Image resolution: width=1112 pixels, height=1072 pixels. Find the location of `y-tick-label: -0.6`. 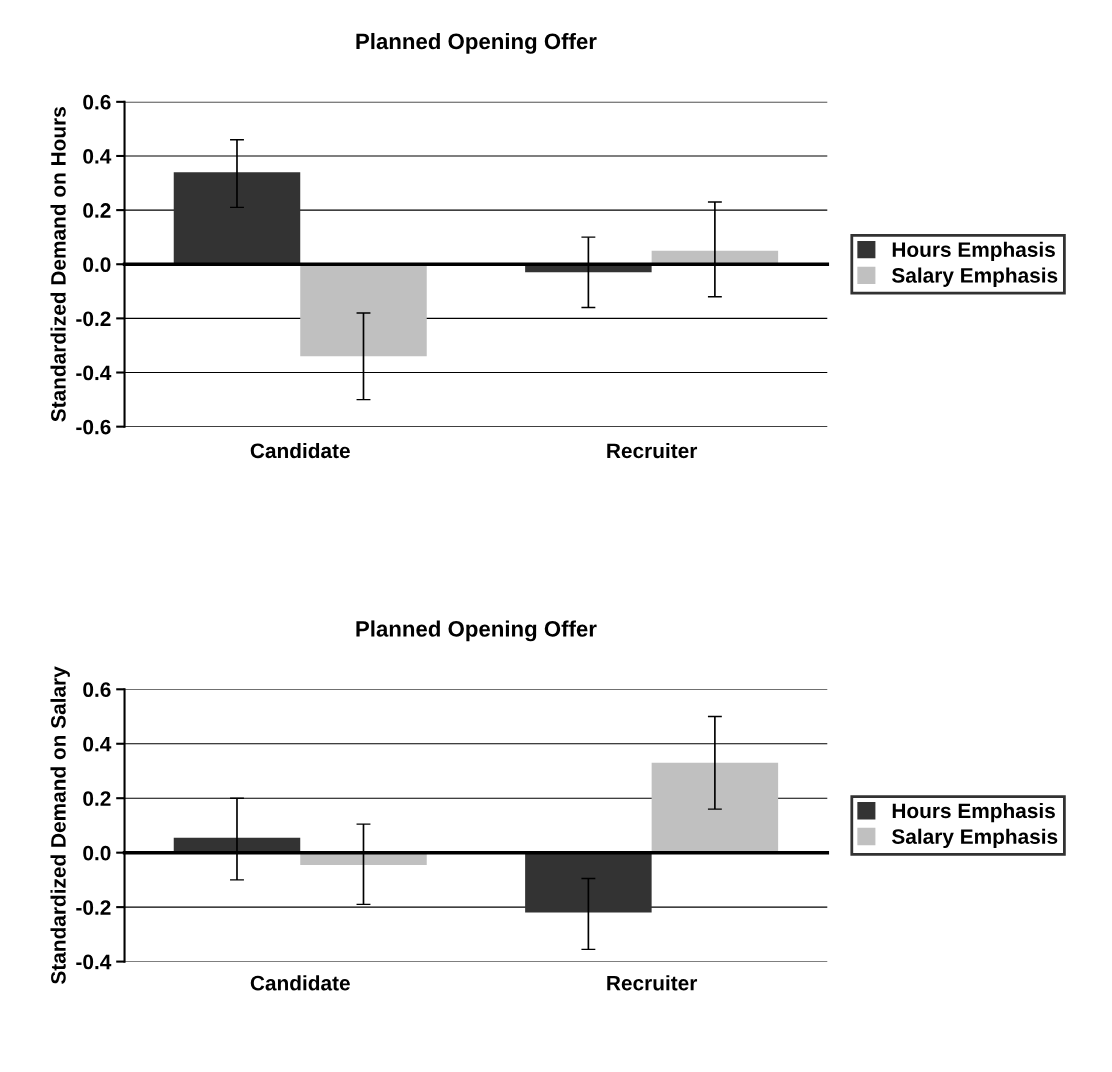

y-tick-label: -0.6 is located at coordinates (93, 427).